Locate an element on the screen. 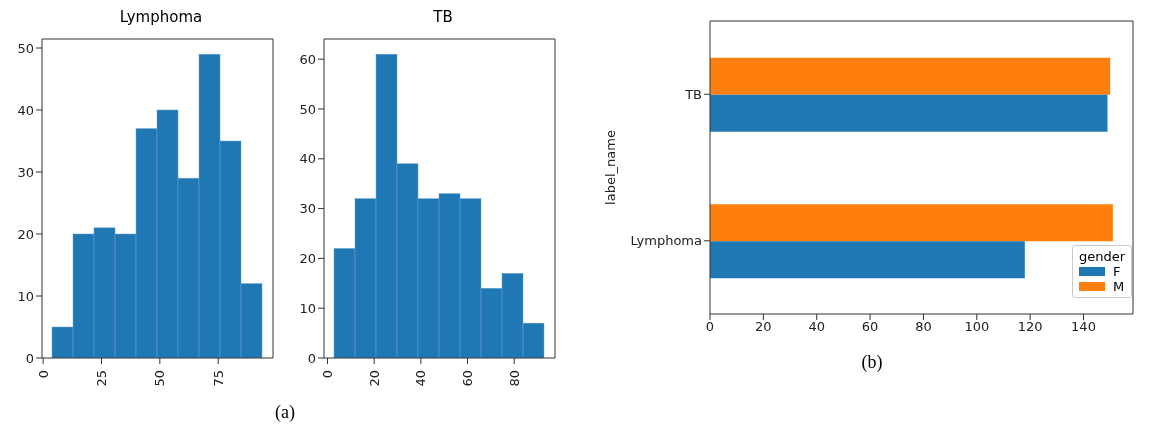  x-tick-label: 25 is located at coordinates (101, 378).